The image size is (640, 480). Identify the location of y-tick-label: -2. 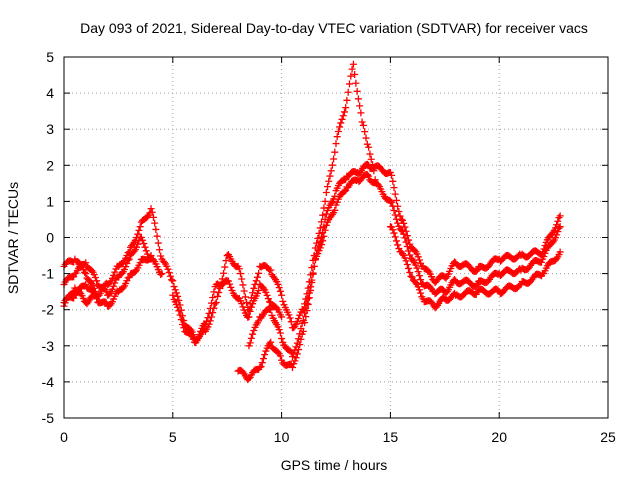
(48, 310).